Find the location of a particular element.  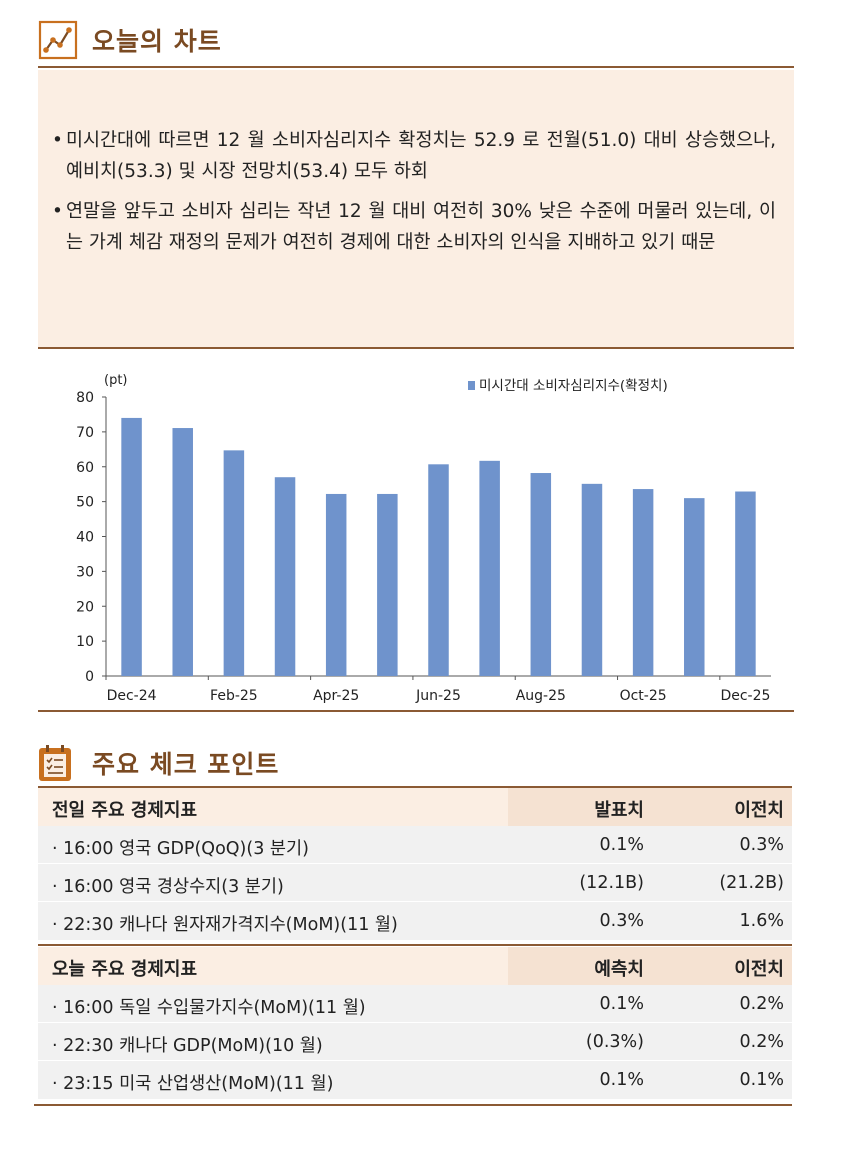

table-row: · 22:30 캐나다 원자재가격지수(MoM)(11 월) 0.3% 1.6% is located at coordinates (415, 921).